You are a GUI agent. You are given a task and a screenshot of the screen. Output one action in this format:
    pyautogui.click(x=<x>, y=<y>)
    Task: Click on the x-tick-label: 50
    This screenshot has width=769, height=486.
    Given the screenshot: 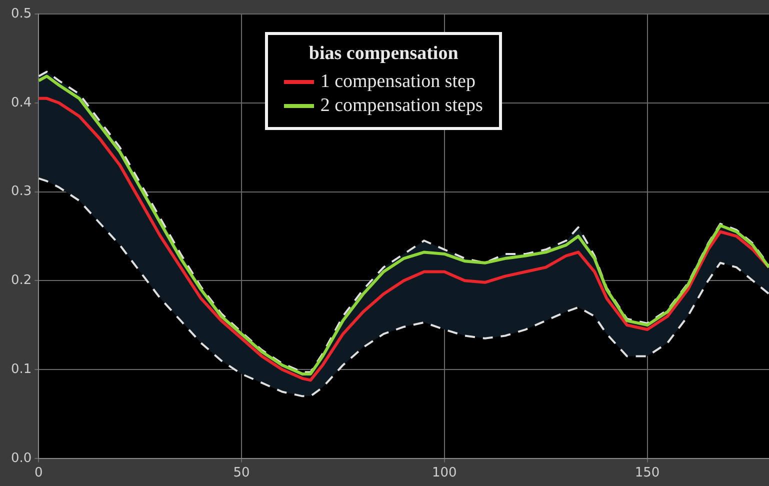 What is the action you would take?
    pyautogui.click(x=241, y=473)
    